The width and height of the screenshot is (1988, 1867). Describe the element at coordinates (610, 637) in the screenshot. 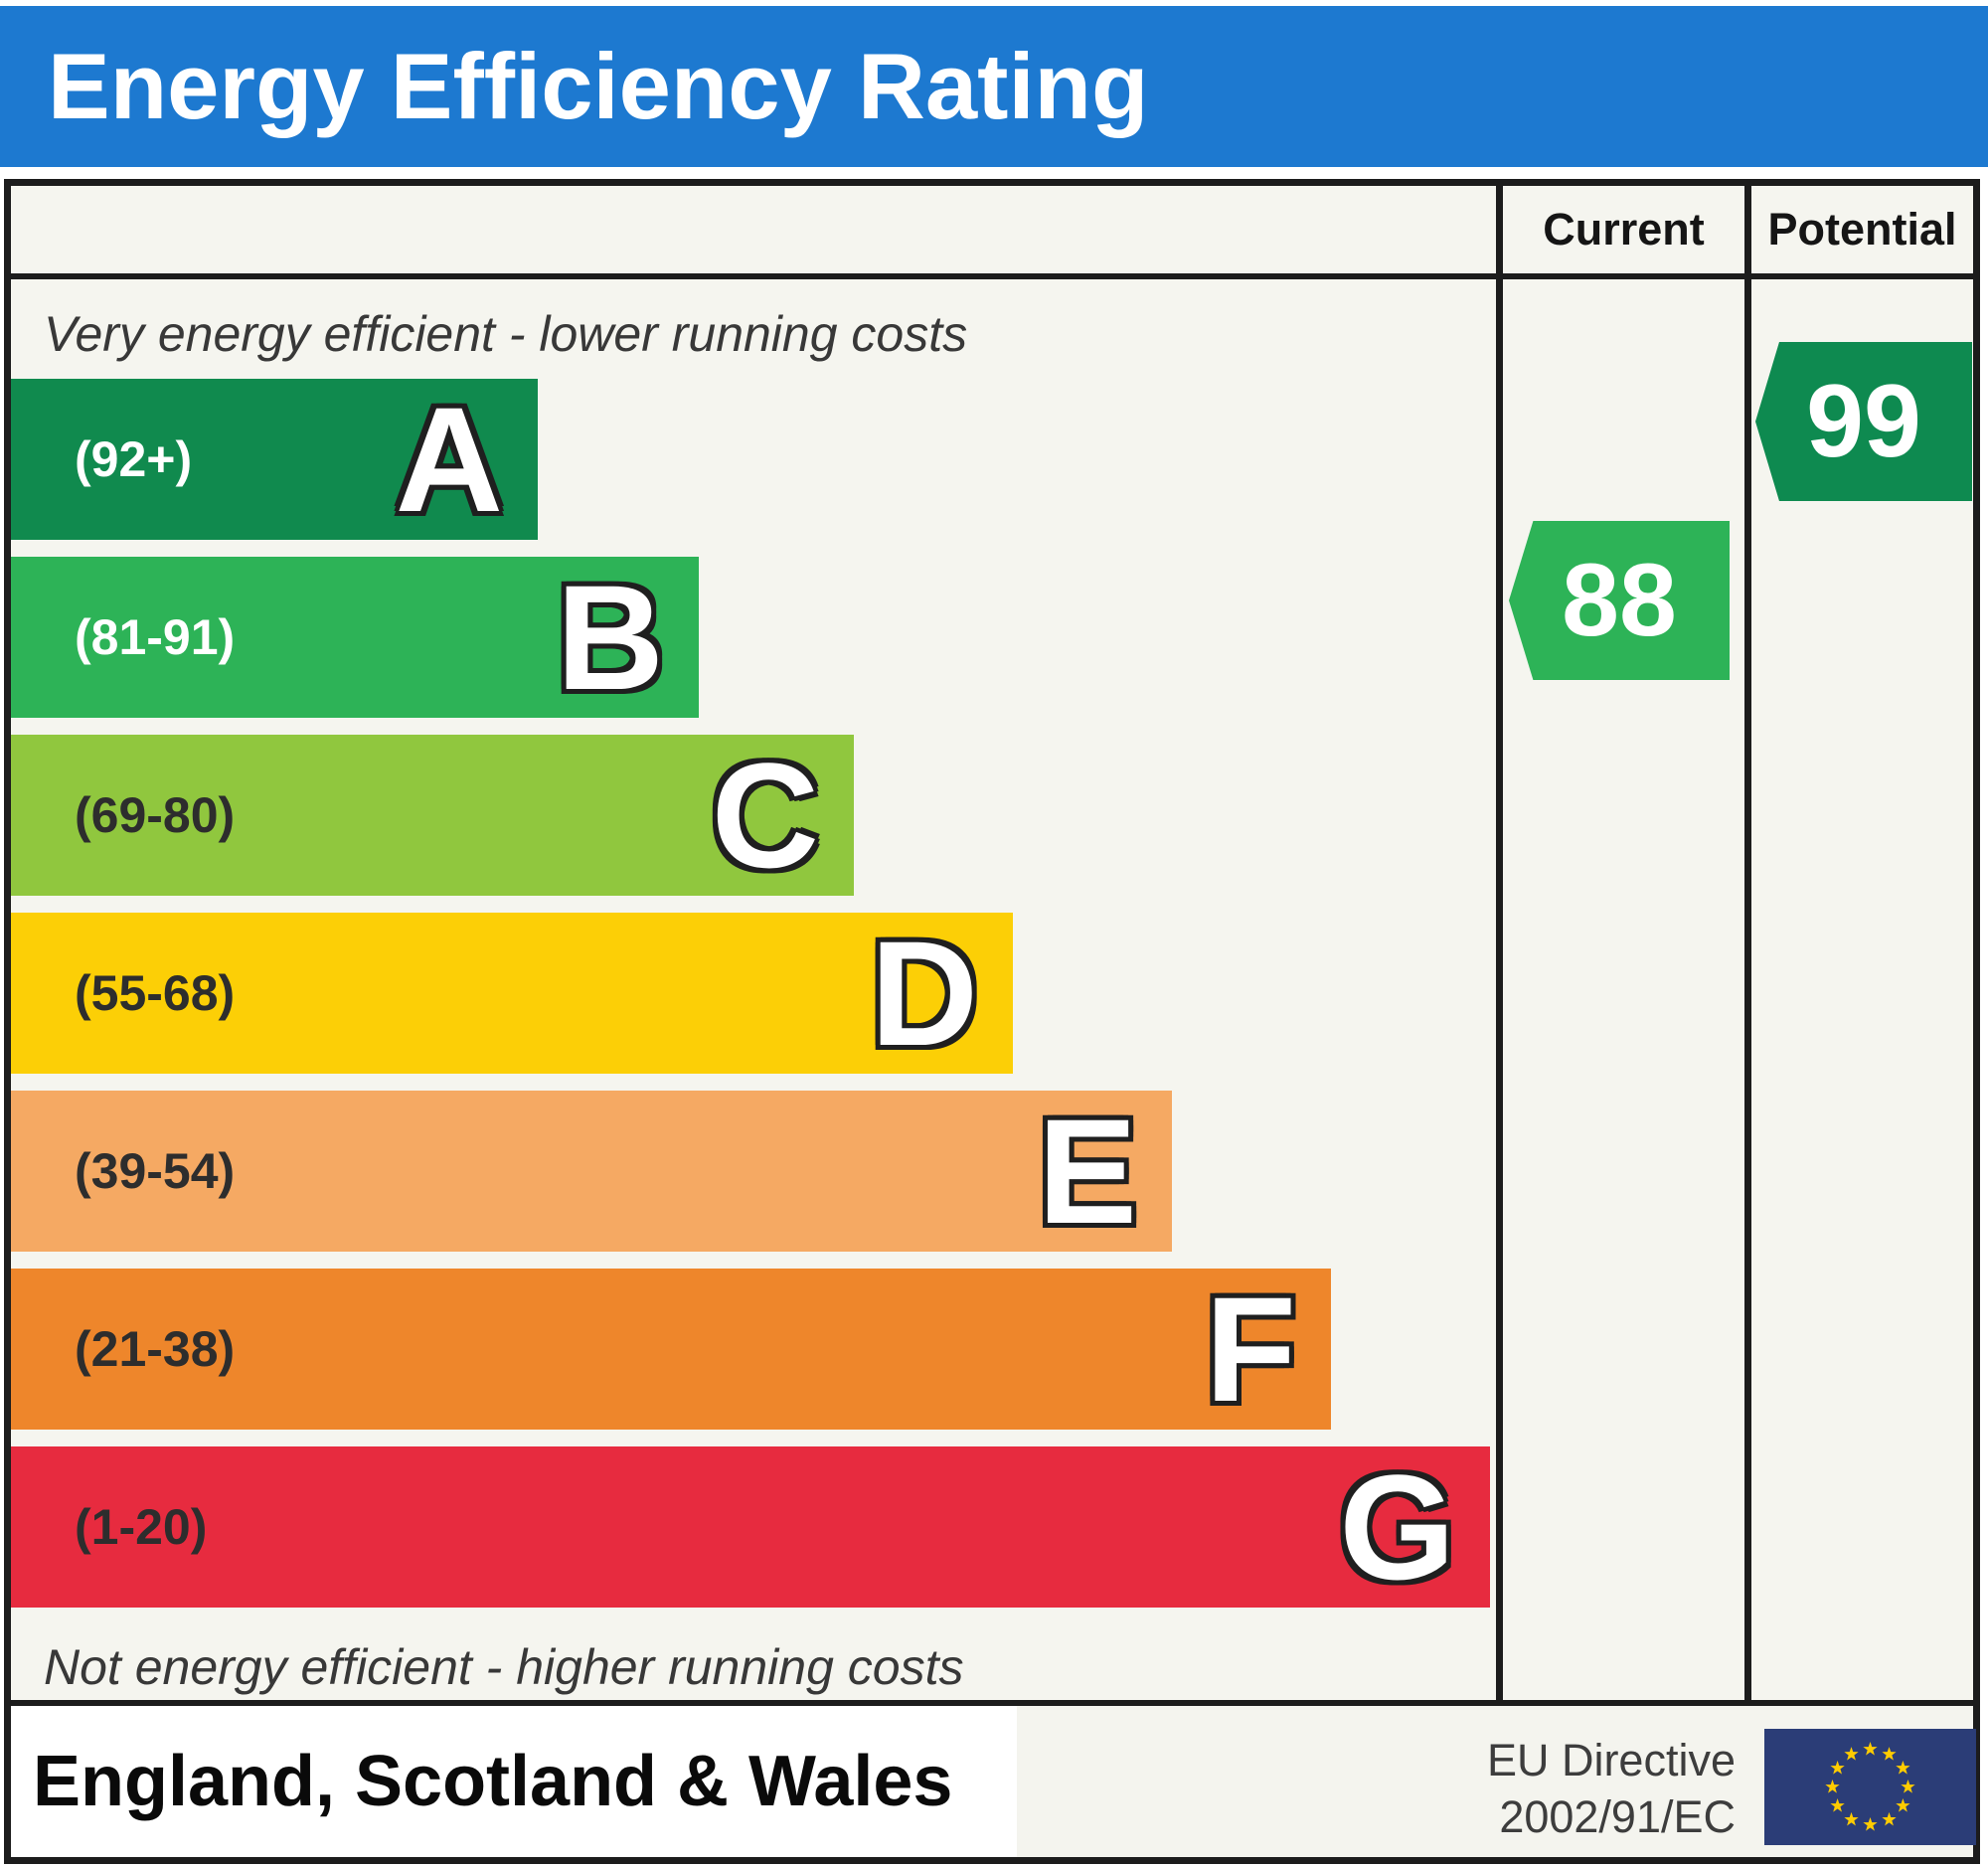

I see `band-b-letter: B` at that location.